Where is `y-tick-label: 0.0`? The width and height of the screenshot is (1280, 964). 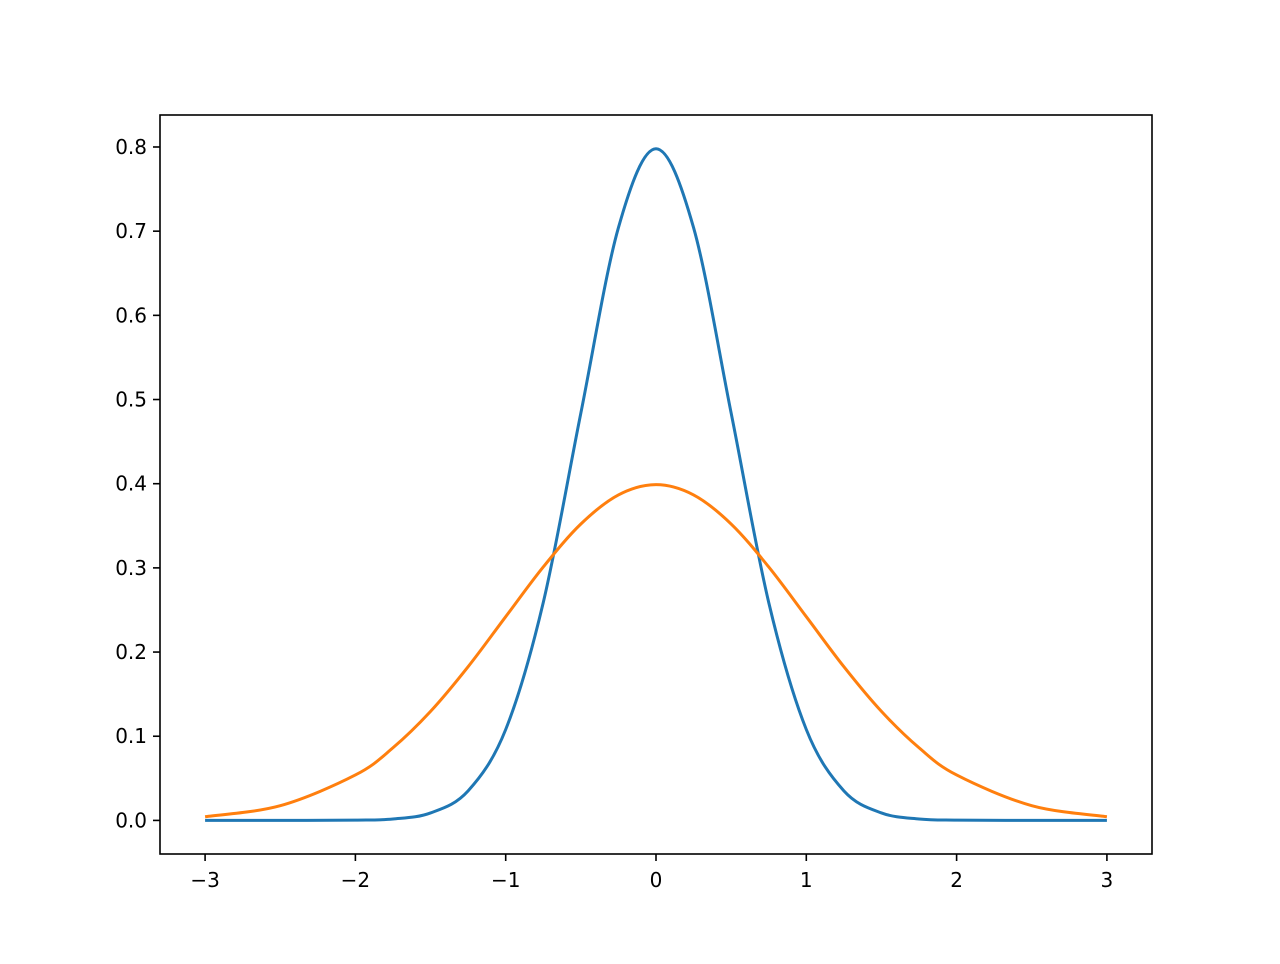 y-tick-label: 0.0 is located at coordinates (131, 820).